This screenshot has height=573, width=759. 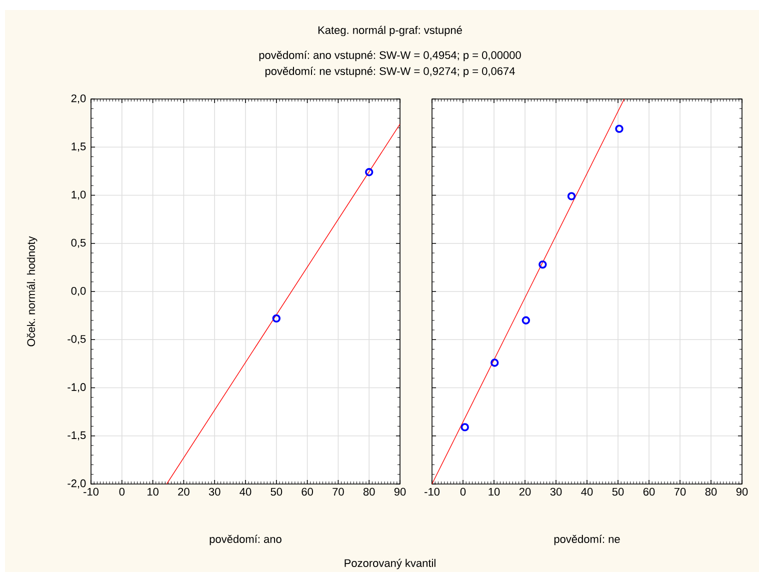 I want to click on y-tick-label: 1,5, so click(x=79, y=147).